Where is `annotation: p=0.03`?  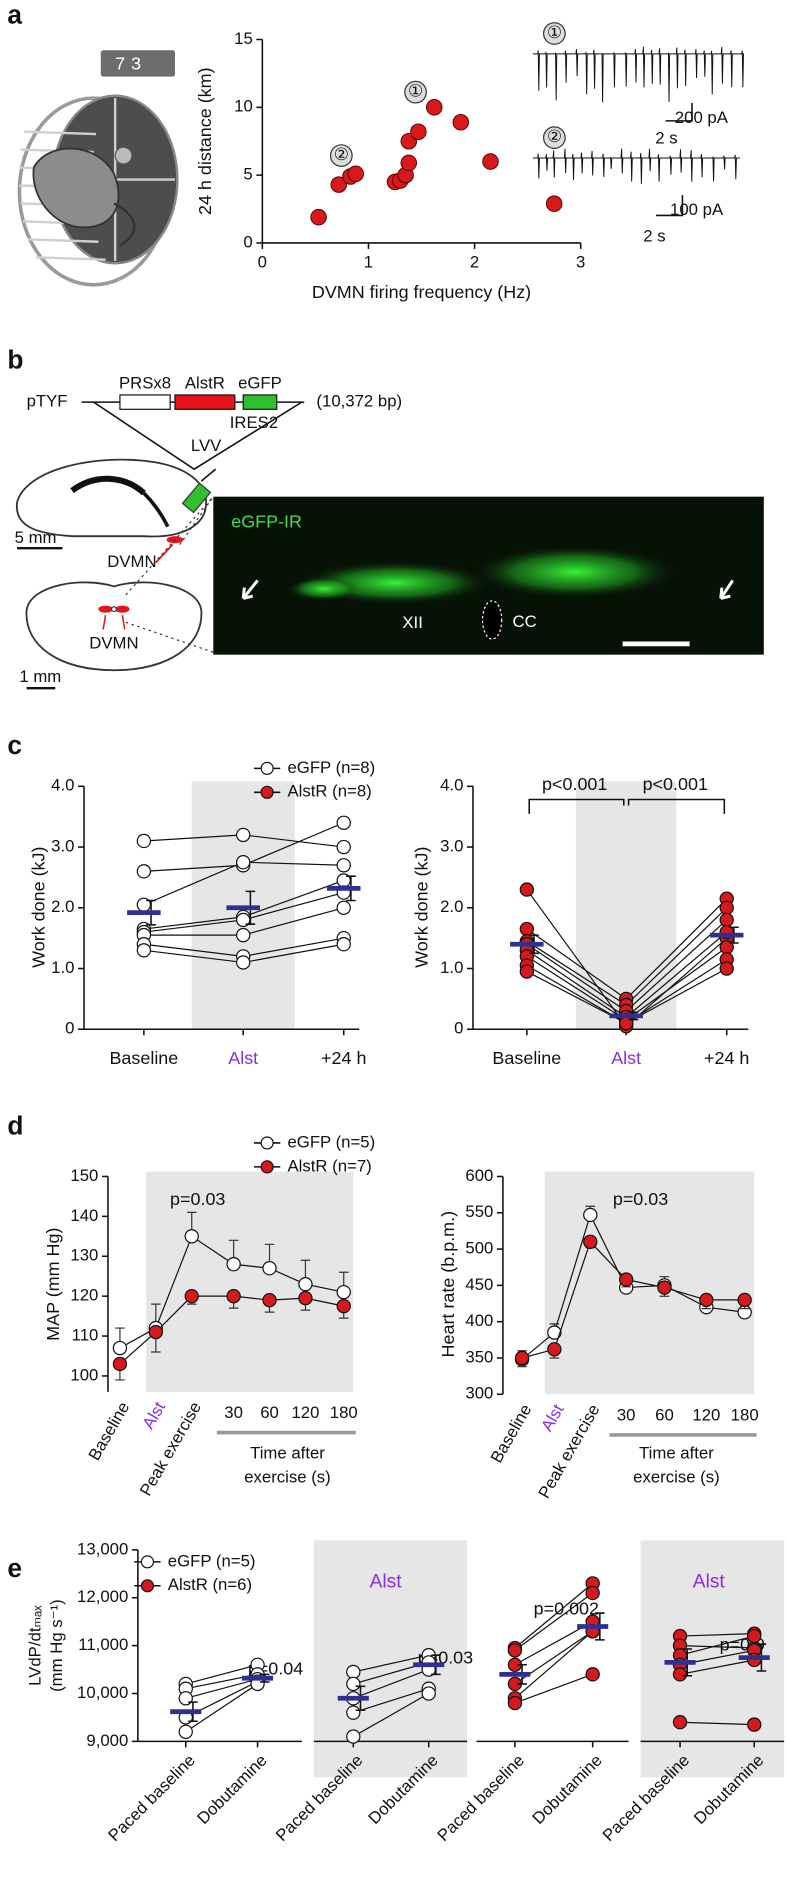
annotation: p=0.03 is located at coordinates (197, 1199).